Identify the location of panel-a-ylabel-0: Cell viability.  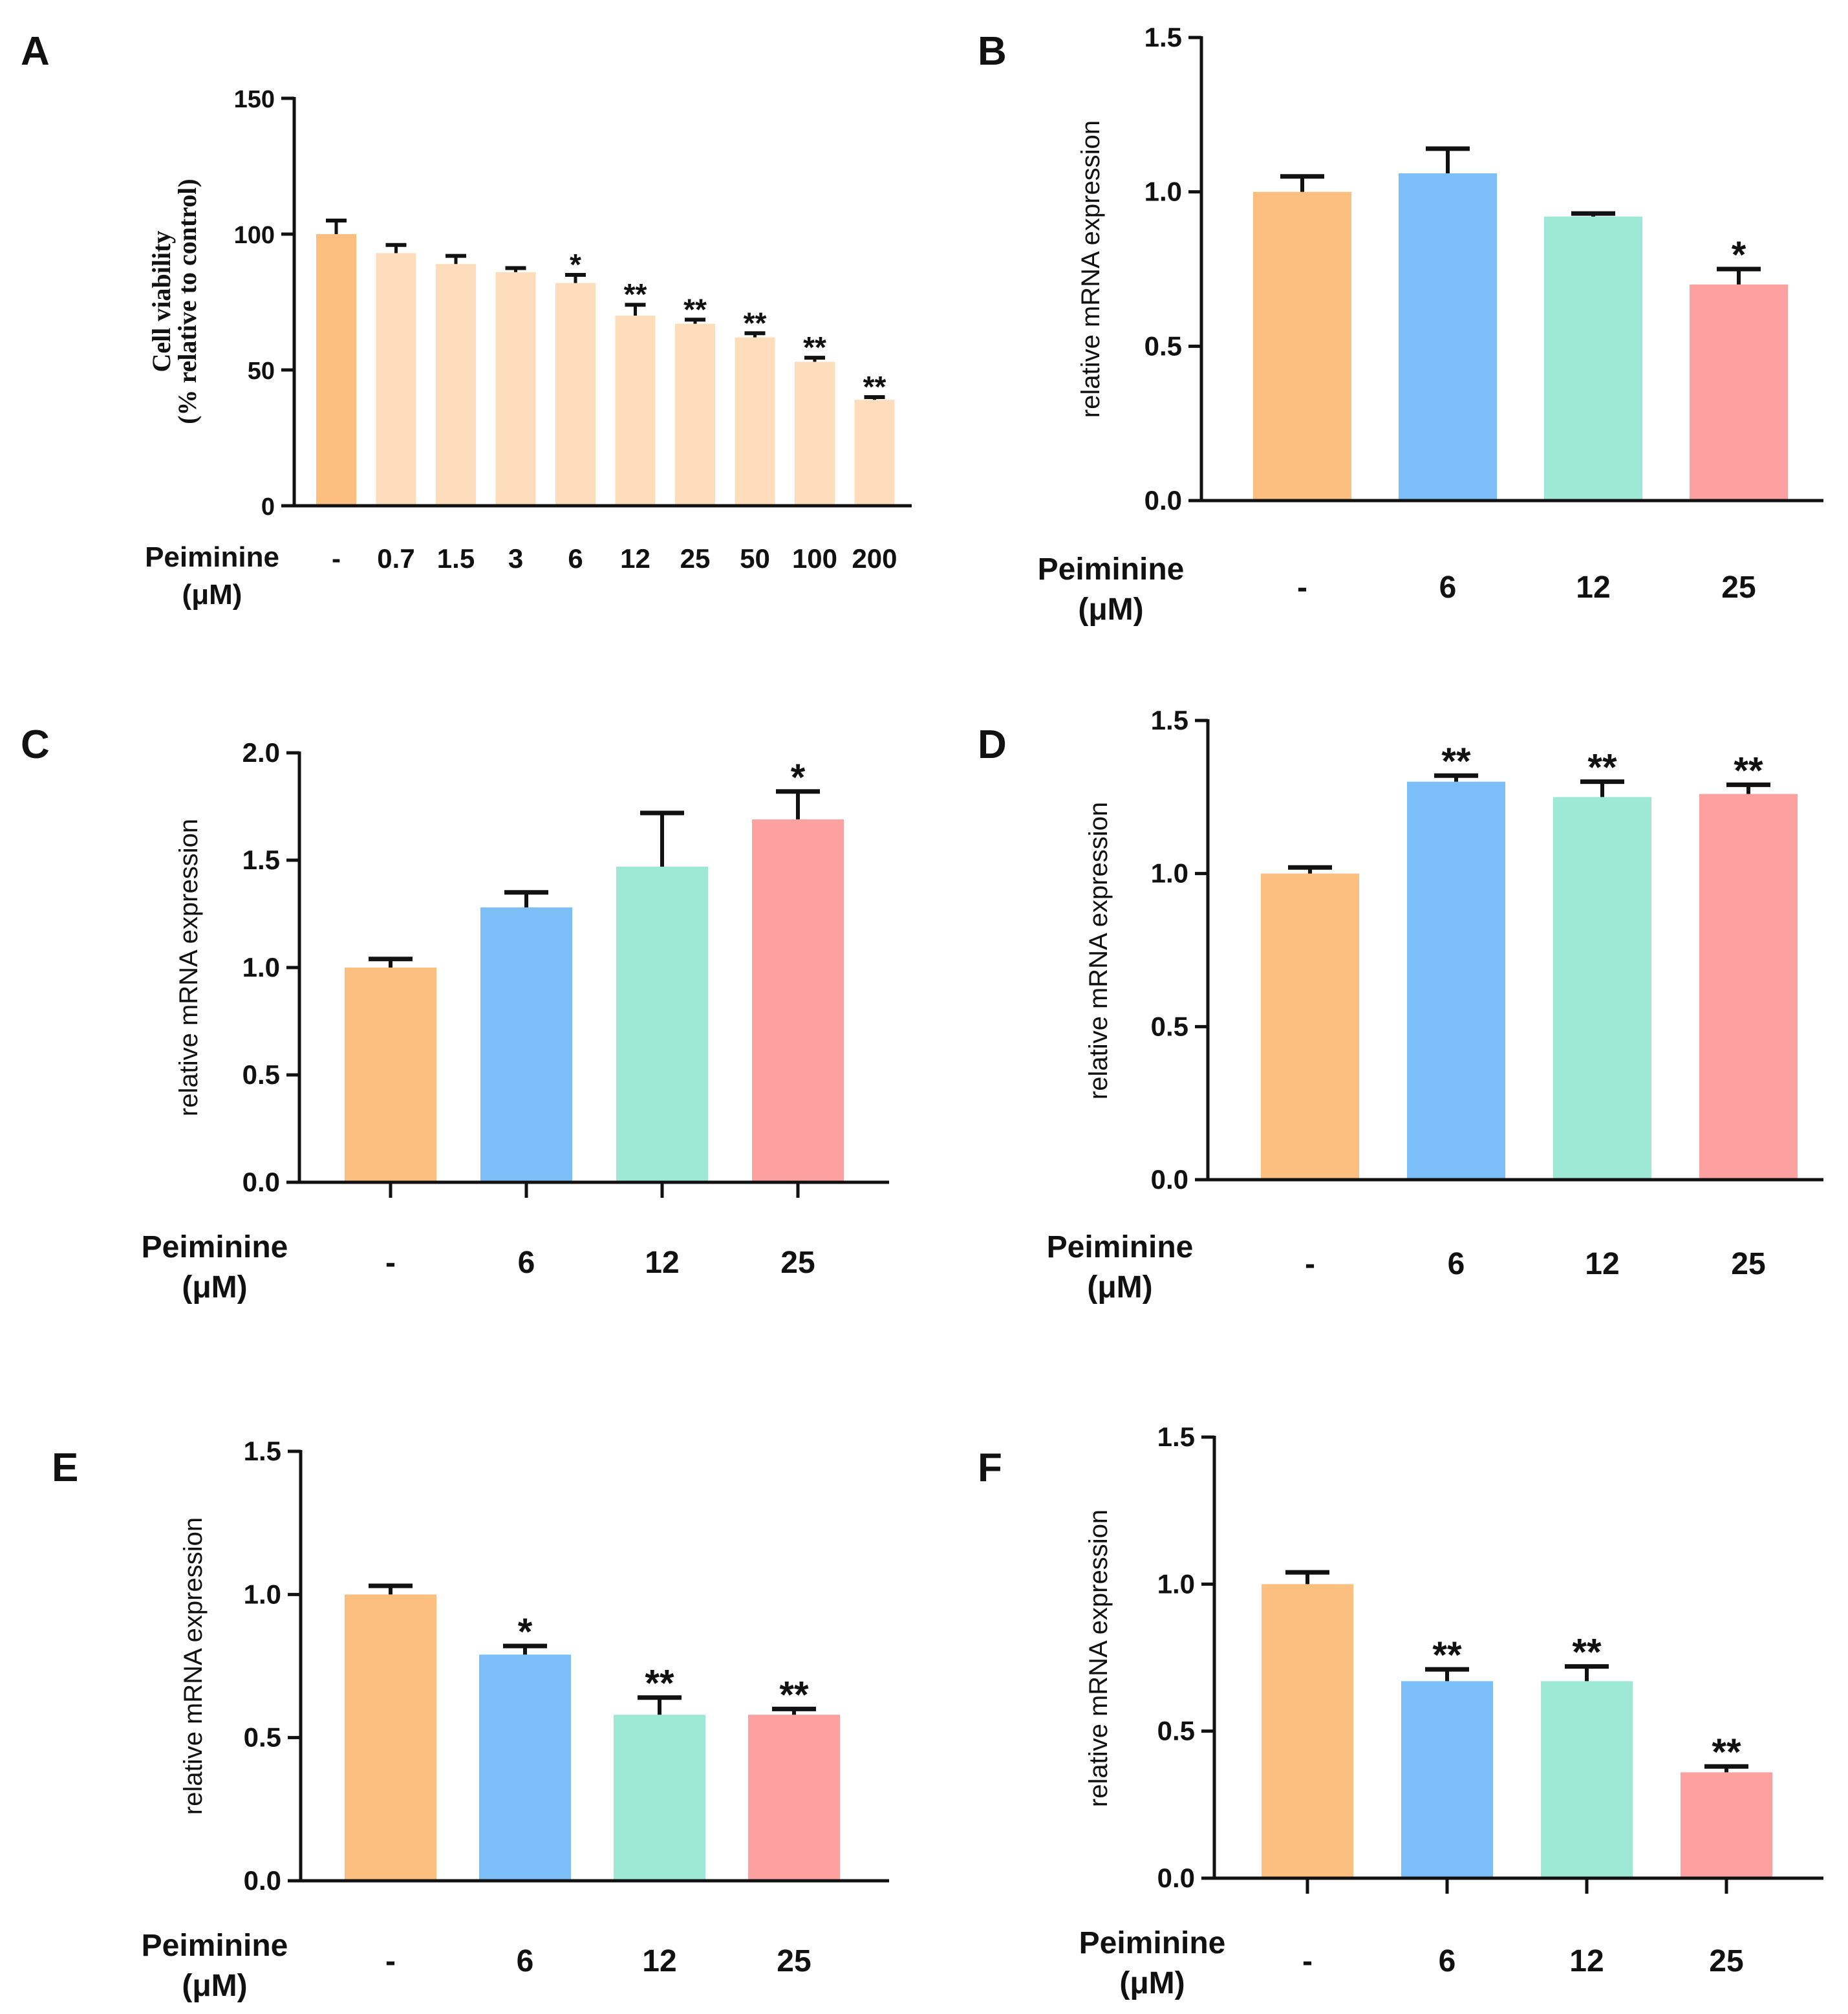
(161, 302).